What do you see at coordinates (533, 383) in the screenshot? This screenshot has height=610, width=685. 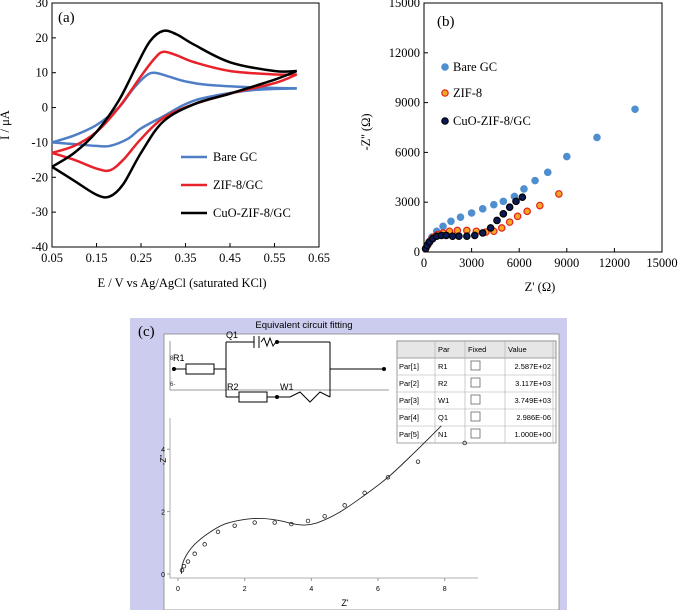 I see `table-cell-value: 3.117E+03` at bounding box center [533, 383].